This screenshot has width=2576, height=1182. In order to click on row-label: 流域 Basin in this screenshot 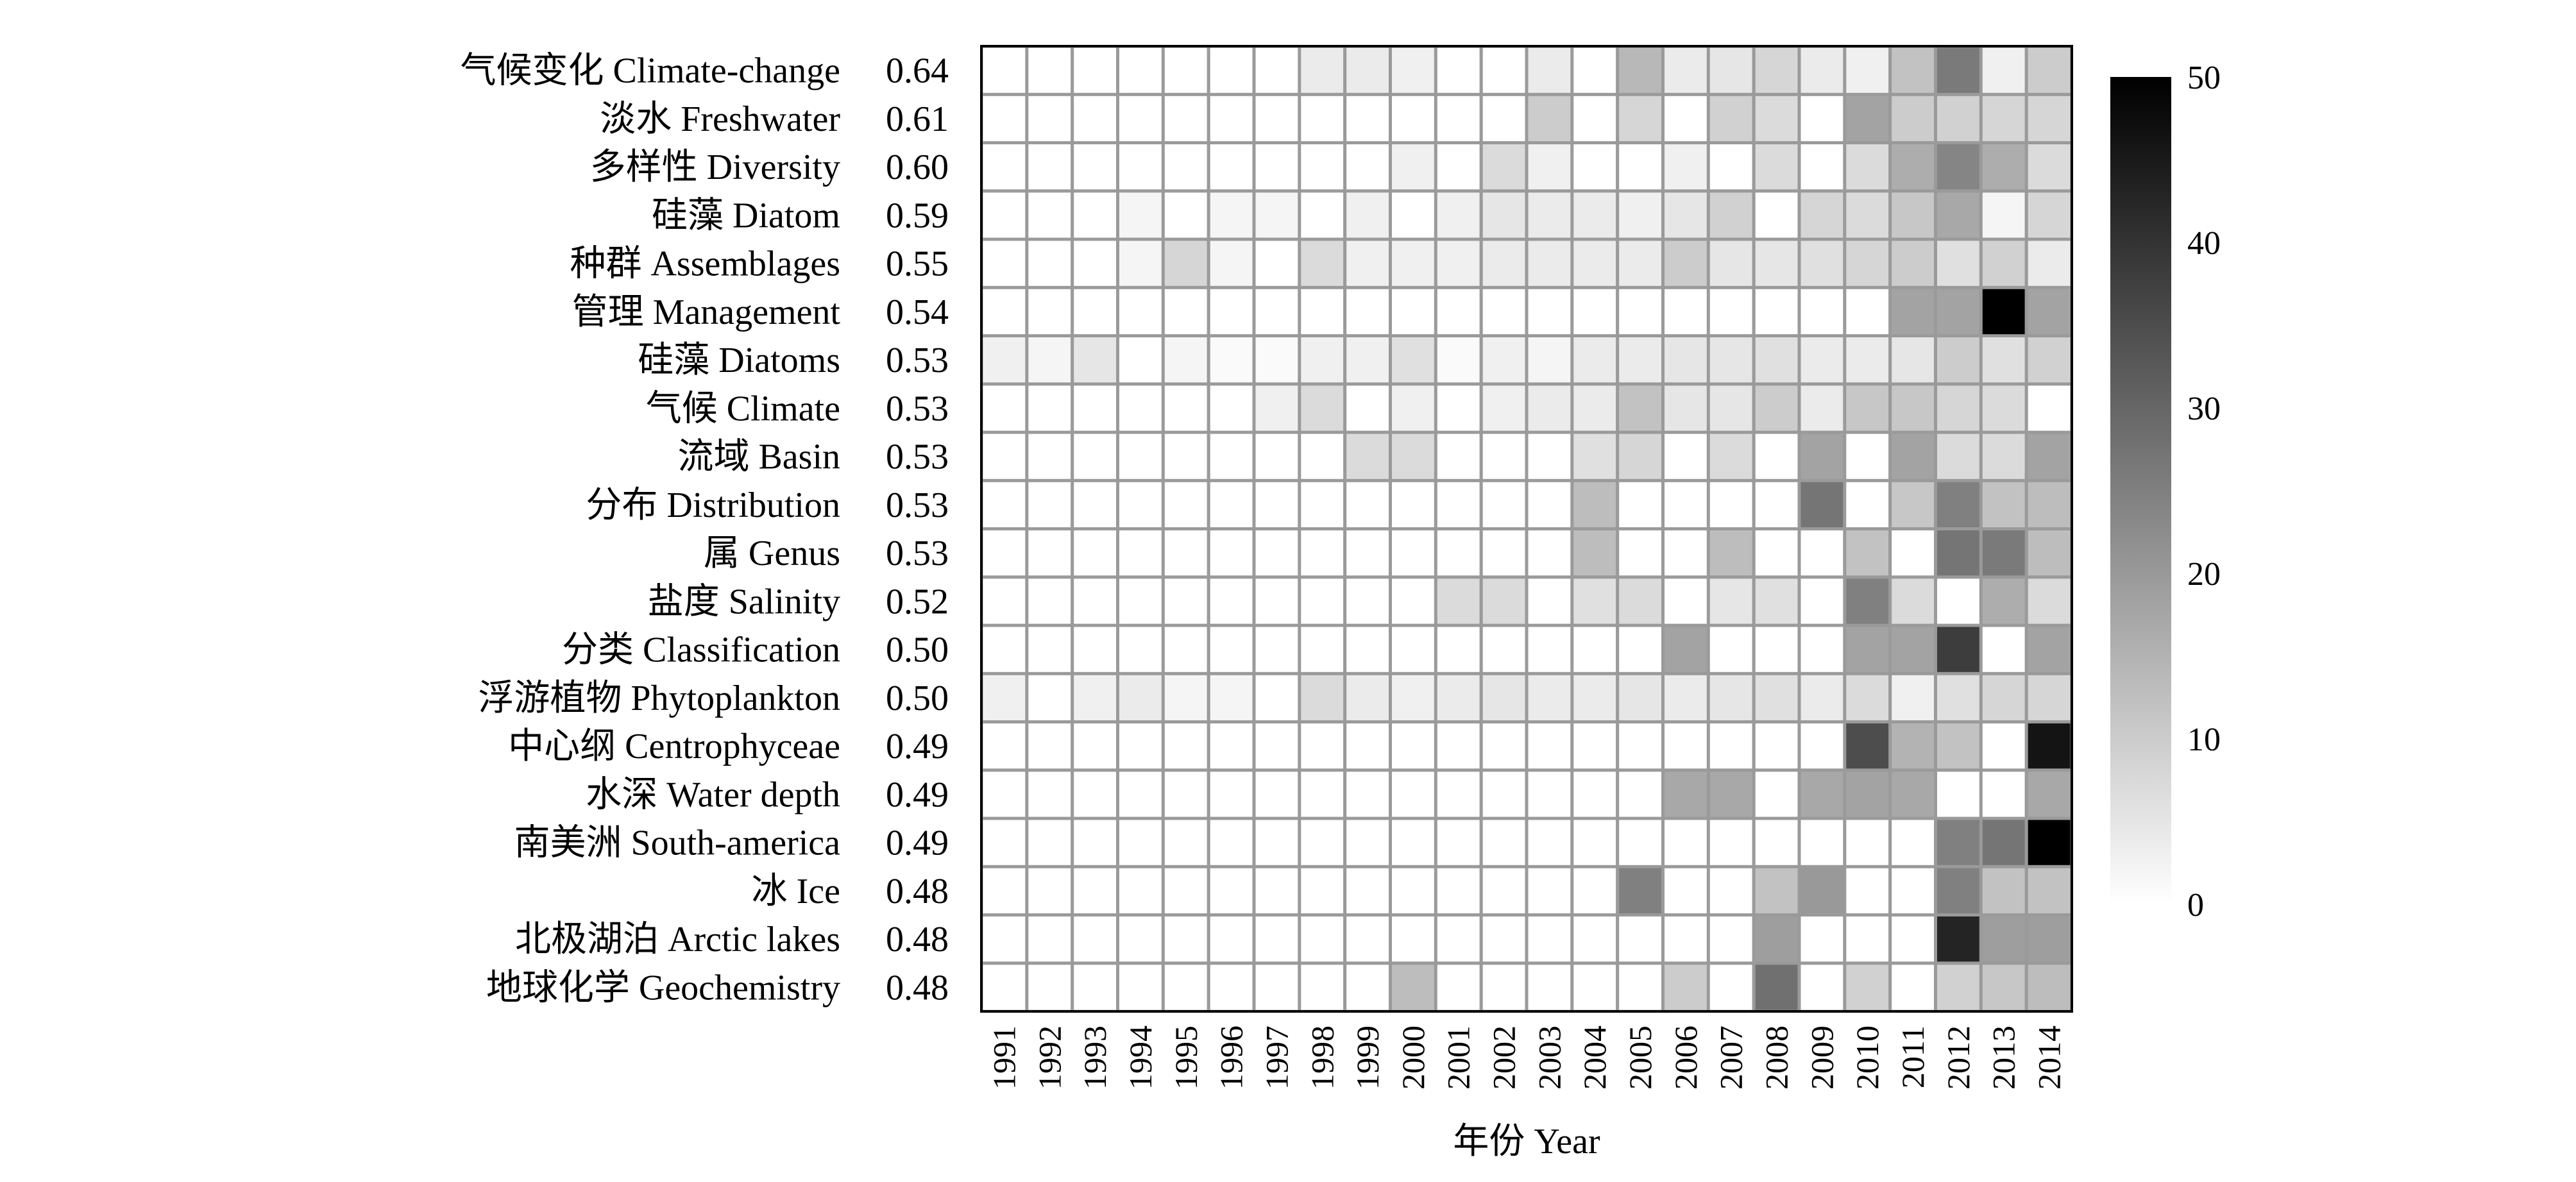, I will do `click(758, 457)`.